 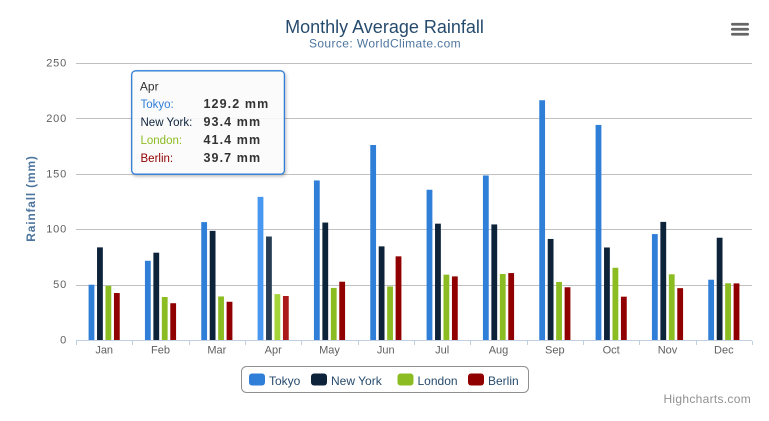 I want to click on svg-text: 0, so click(x=63, y=341).